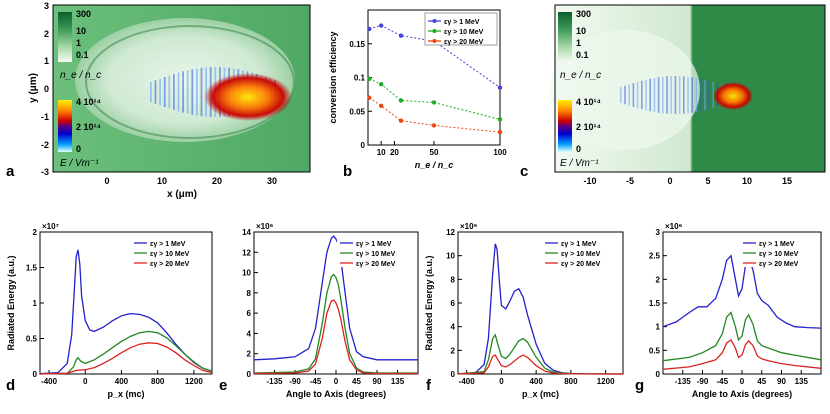  I want to click on panel-a-field-tick-2: 0, so click(78, 149).